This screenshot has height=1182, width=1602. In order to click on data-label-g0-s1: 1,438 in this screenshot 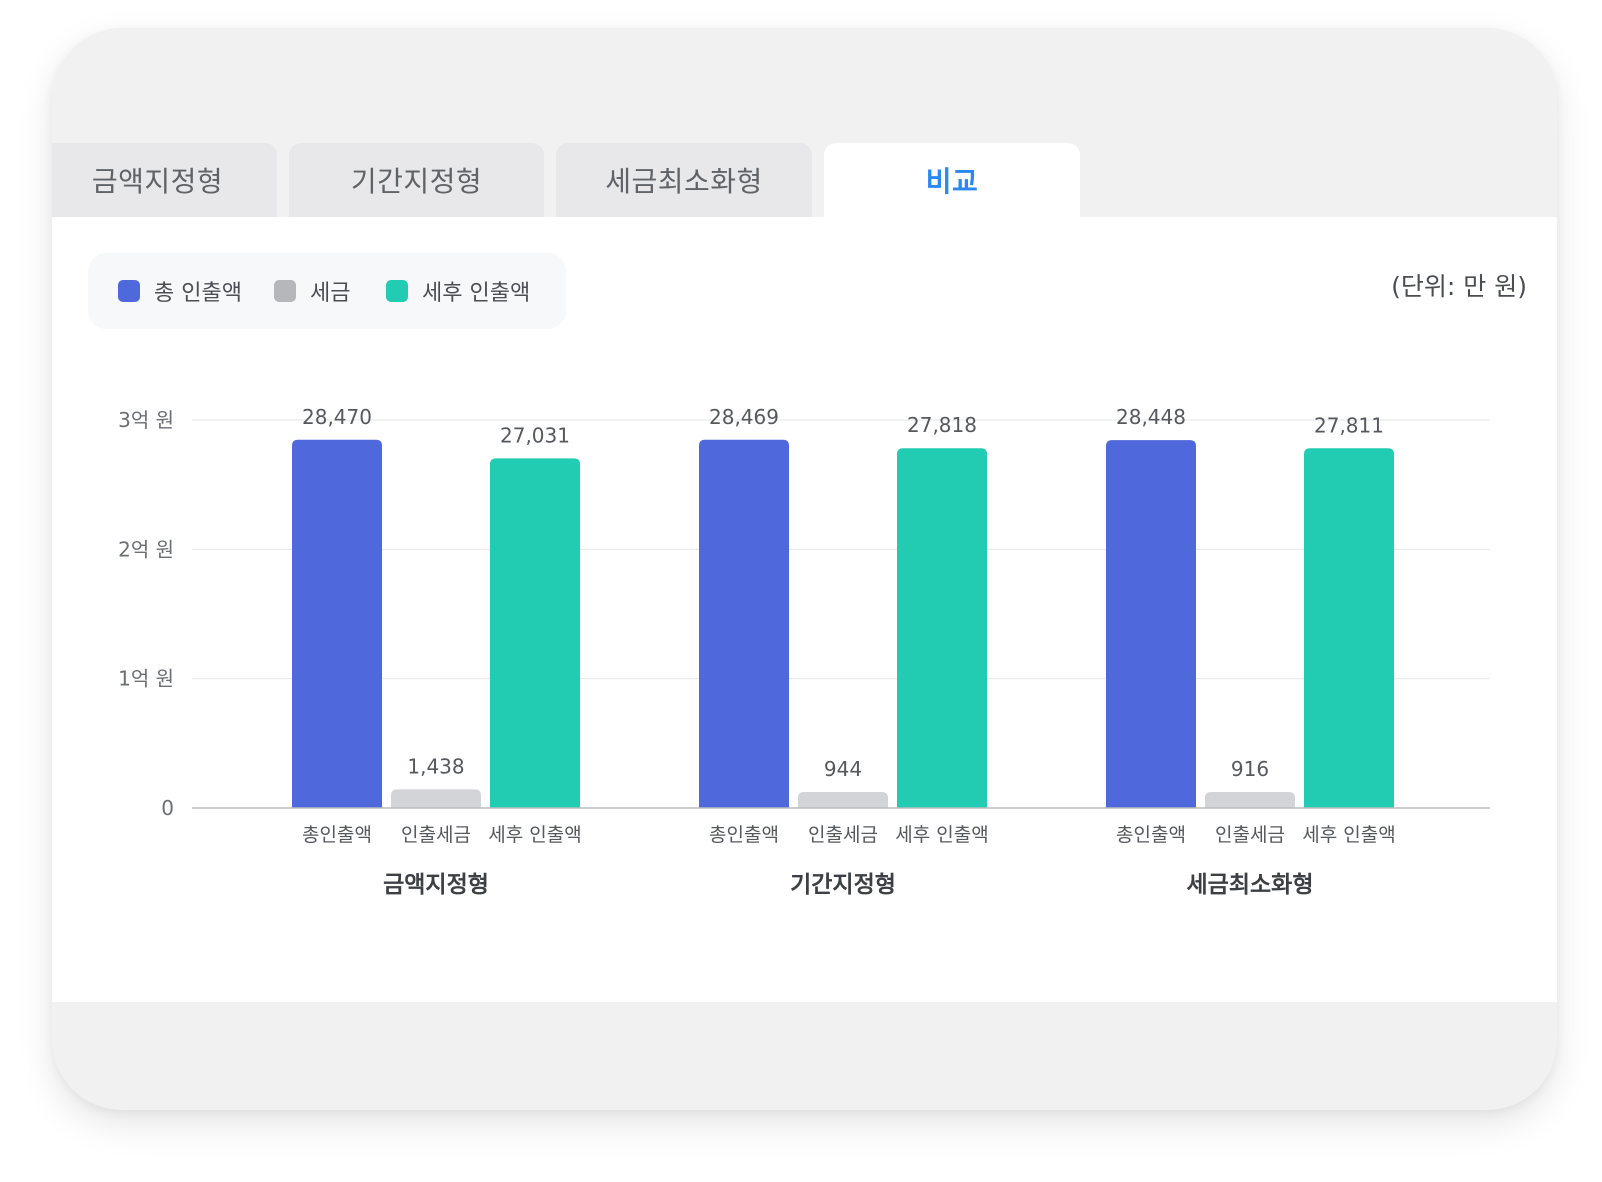, I will do `click(435, 766)`.